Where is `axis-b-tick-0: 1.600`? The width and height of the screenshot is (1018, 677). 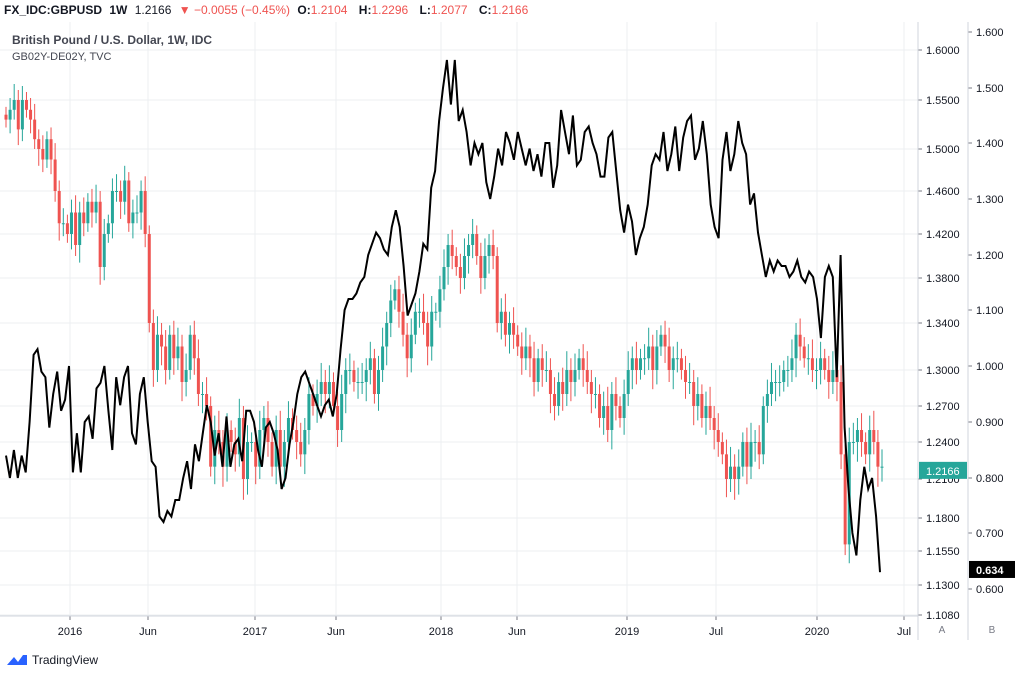
axis-b-tick-0: 1.600 is located at coordinates (990, 33).